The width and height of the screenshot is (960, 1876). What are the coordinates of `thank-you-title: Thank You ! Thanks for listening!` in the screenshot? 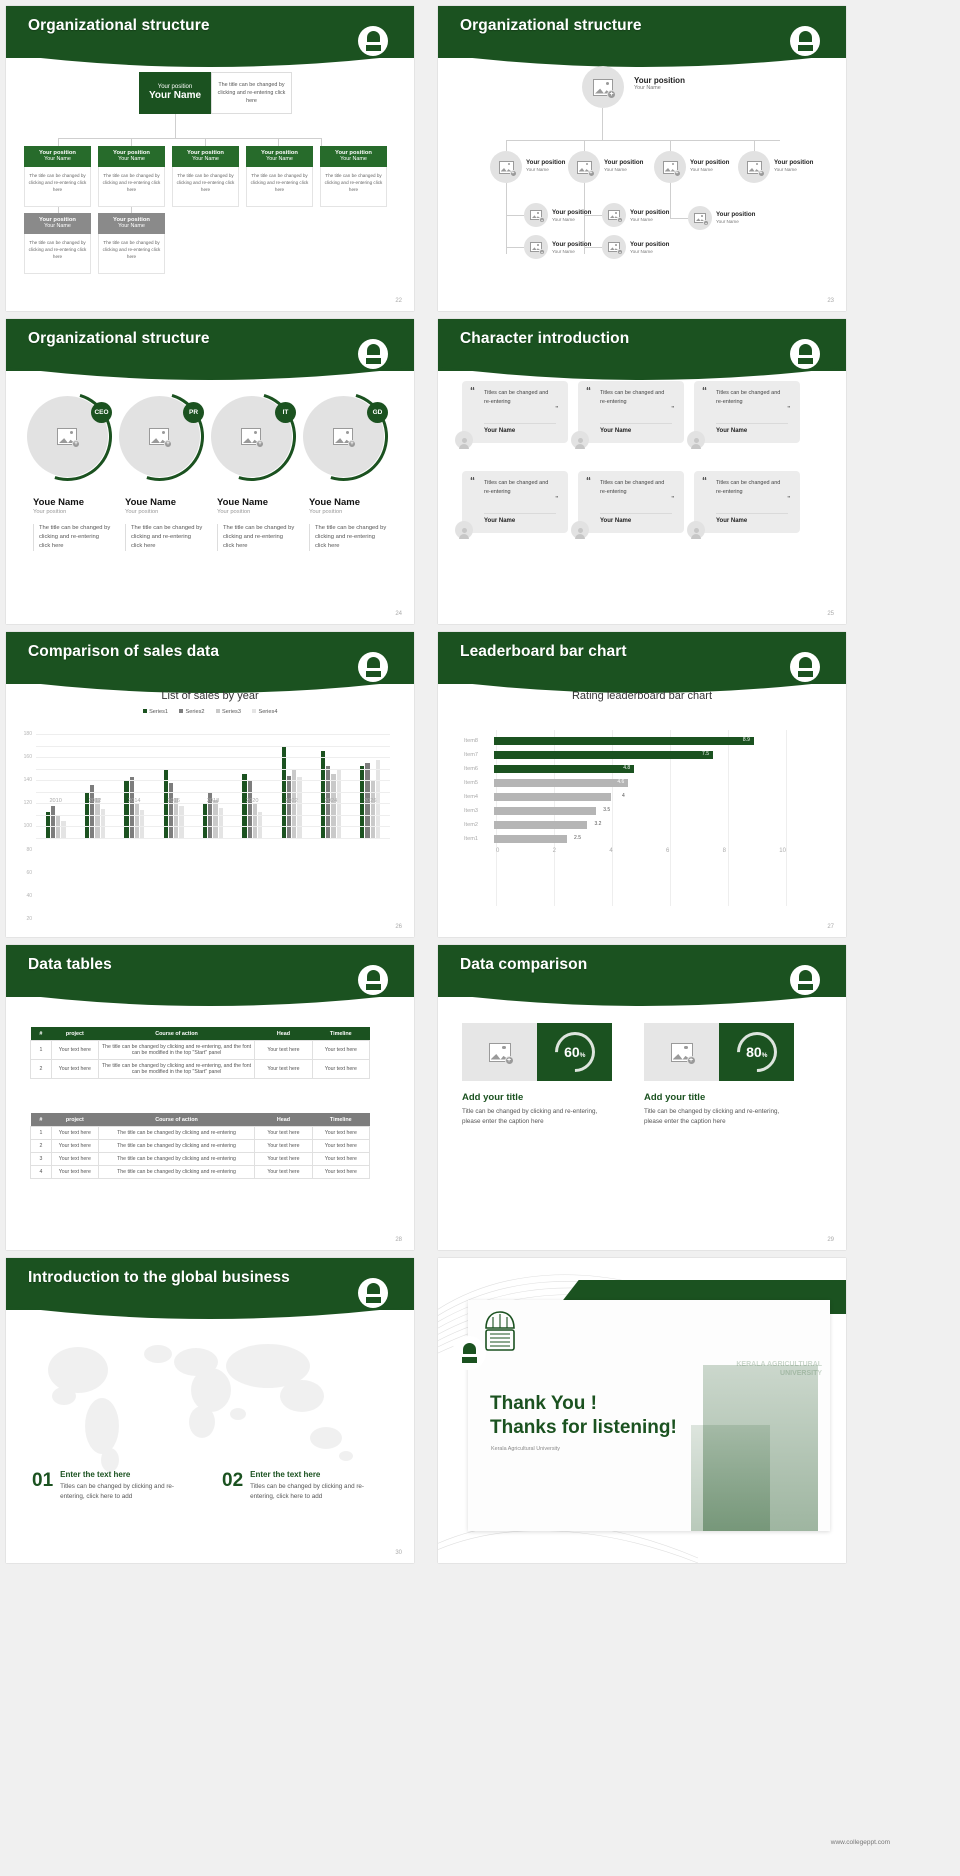 It's located at (583, 1416).